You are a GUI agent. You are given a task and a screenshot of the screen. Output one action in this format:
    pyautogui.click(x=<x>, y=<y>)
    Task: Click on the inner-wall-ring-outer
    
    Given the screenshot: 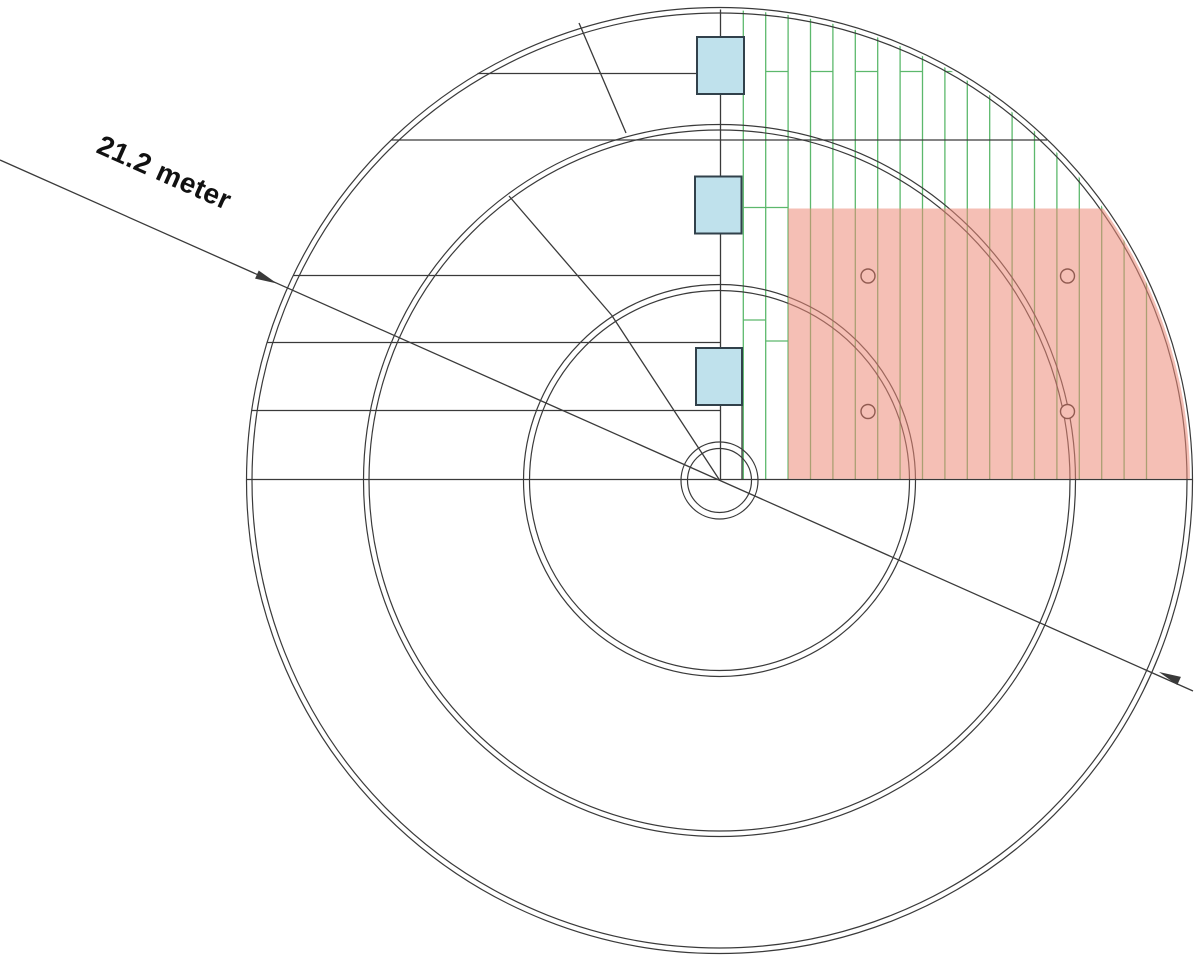 What is the action you would take?
    pyautogui.click(x=719, y=480)
    